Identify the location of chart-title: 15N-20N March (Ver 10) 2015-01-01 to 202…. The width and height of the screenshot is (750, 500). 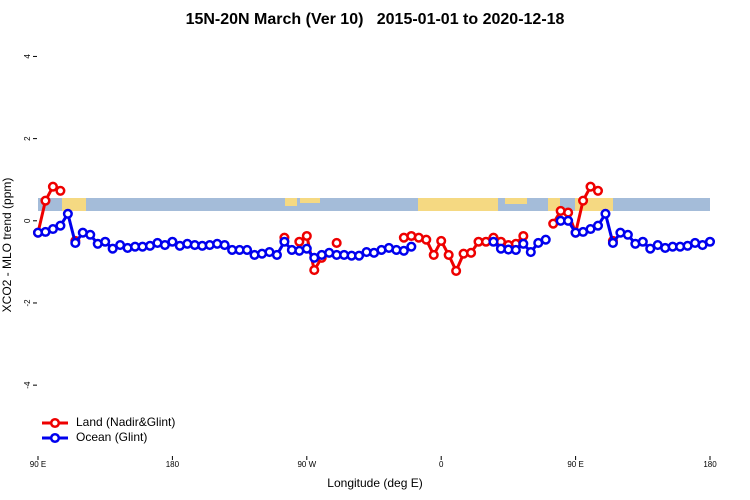
(375, 19).